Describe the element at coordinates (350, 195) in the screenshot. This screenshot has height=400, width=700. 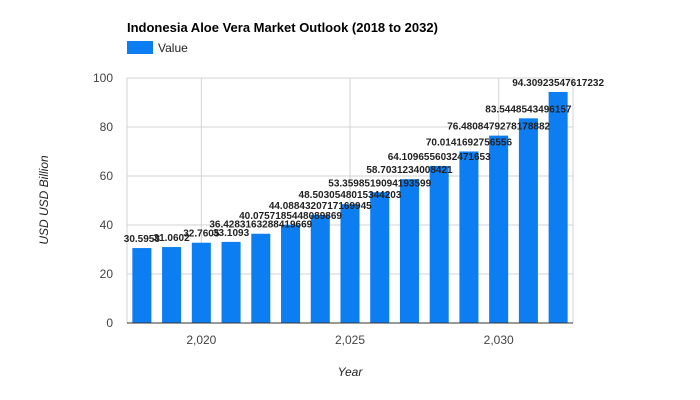
I see `data-label-2025: 48.5030548015344203` at that location.